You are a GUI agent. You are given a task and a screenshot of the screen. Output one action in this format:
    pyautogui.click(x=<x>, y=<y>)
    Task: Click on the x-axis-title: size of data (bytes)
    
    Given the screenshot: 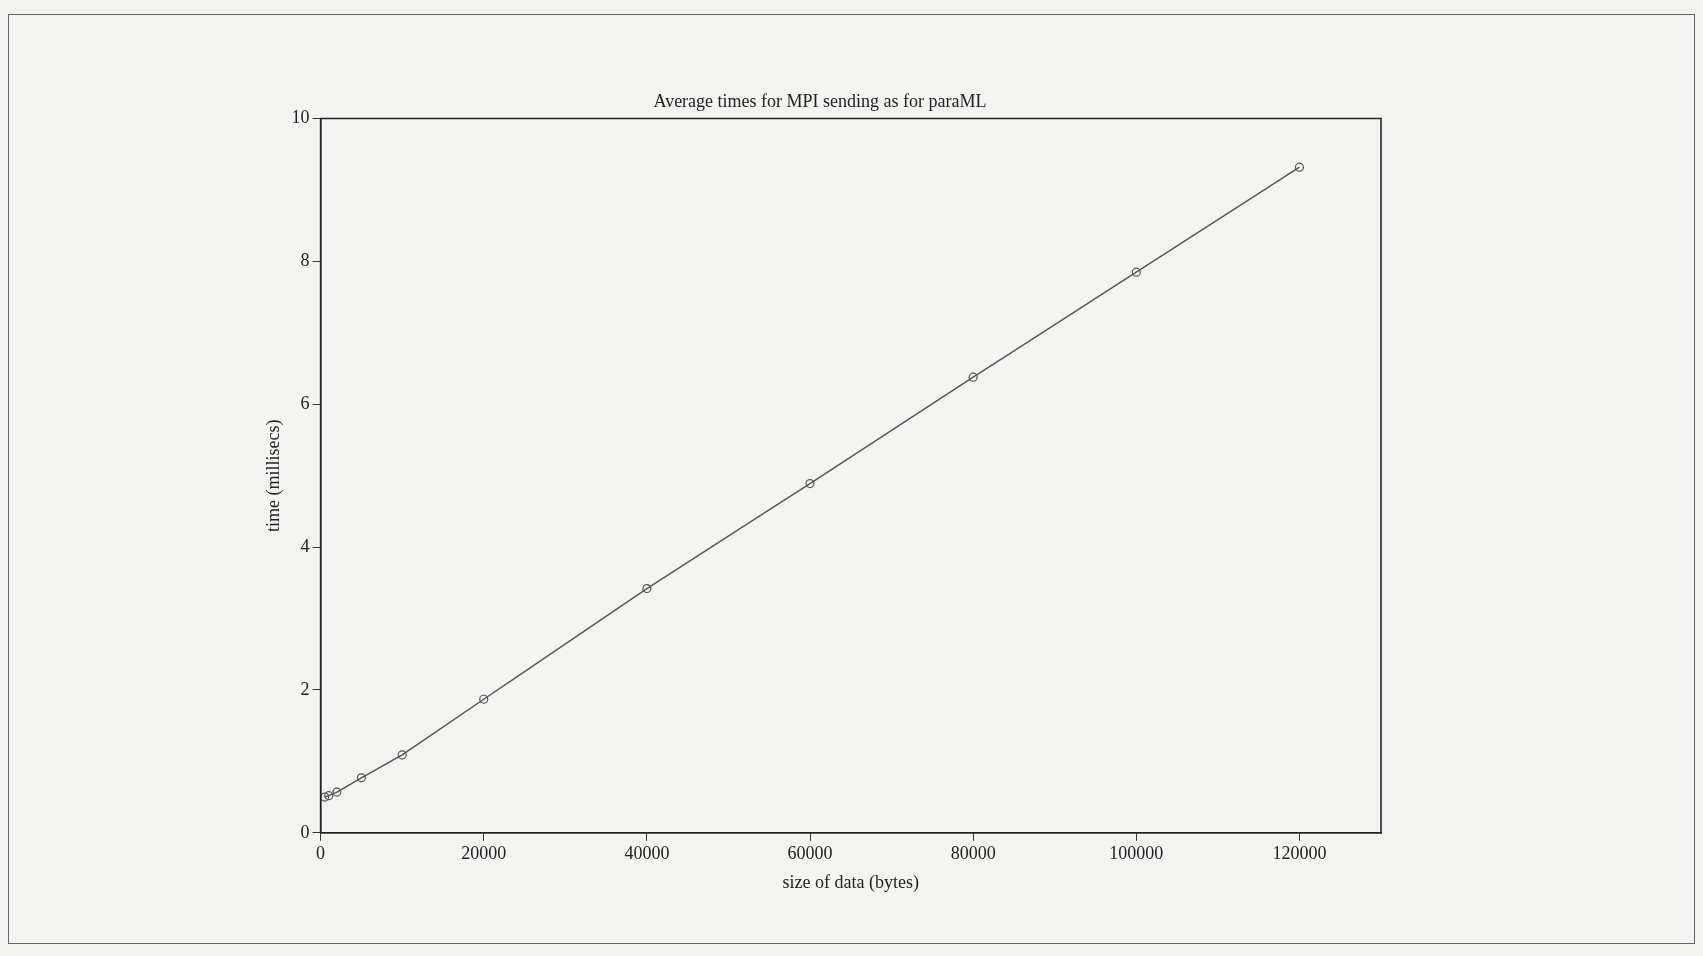 What is the action you would take?
    pyautogui.click(x=851, y=882)
    